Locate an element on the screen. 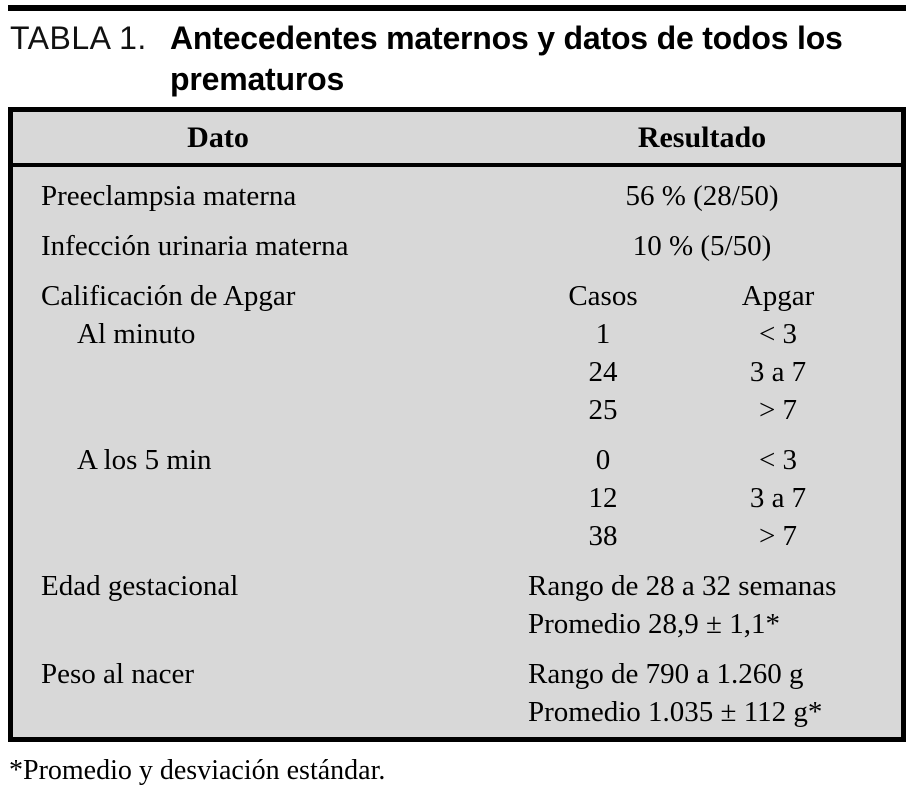  row-label: Preeclampsia materna is located at coordinates (169, 196).